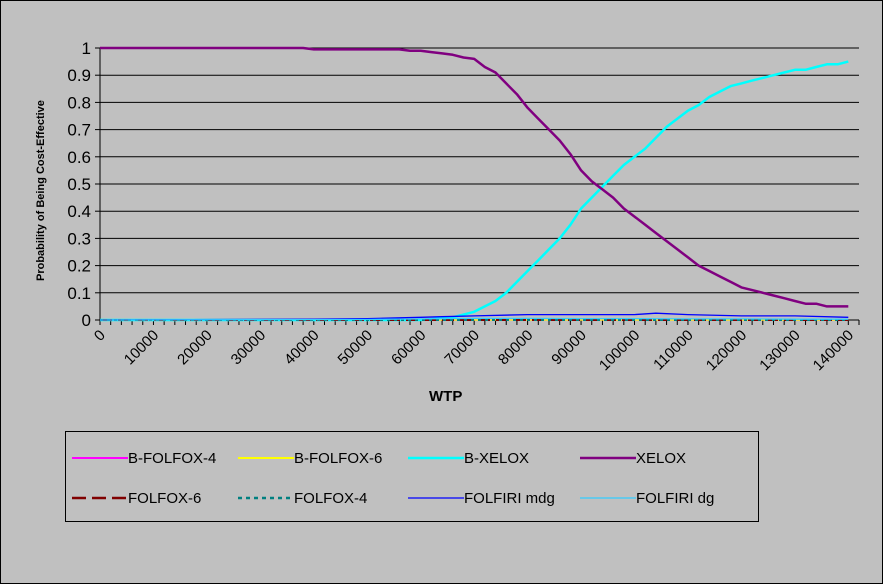  I want to click on x-tick-label: 110000, so click(673, 350).